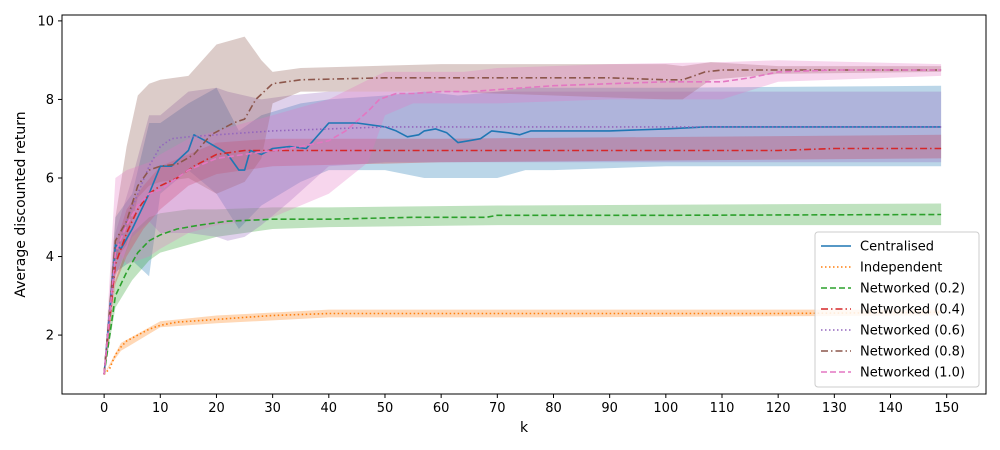 The width and height of the screenshot is (1000, 450). What do you see at coordinates (912, 373) in the screenshot?
I see `legend-label: Networked (1.0)` at bounding box center [912, 373].